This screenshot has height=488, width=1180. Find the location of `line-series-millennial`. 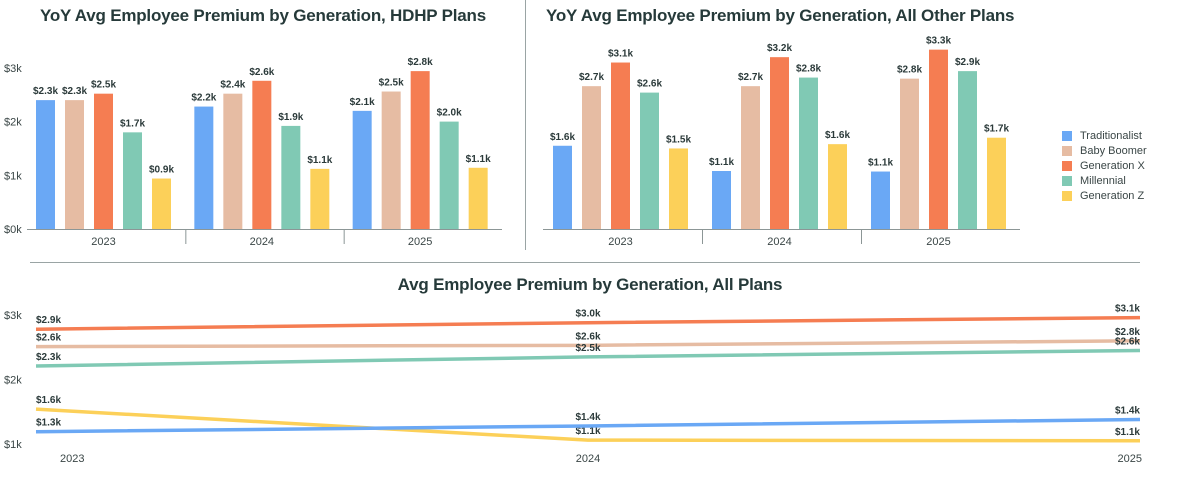

line-series-millennial is located at coordinates (588, 358).